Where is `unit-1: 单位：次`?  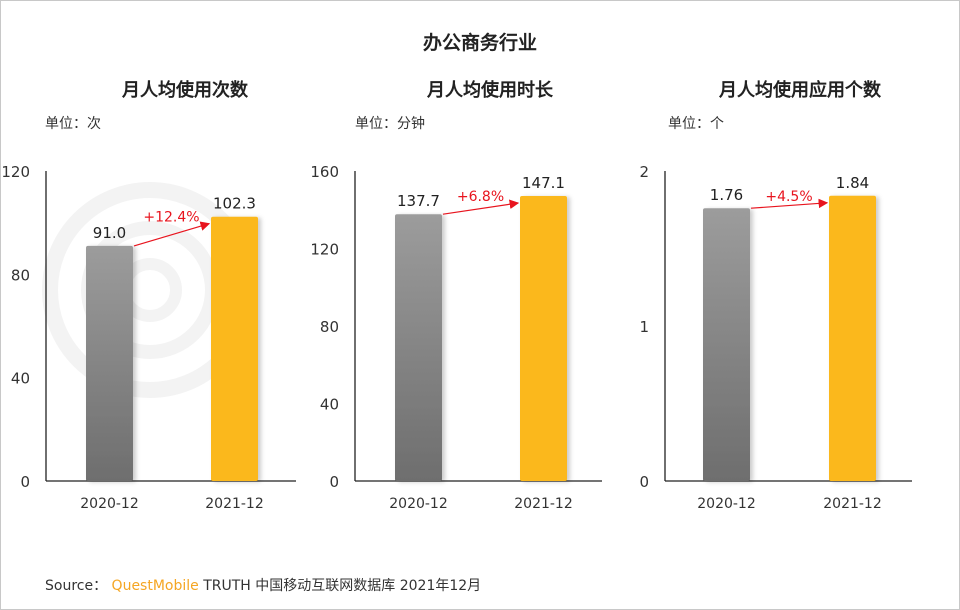
unit-1: 单位：次 is located at coordinates (73, 124).